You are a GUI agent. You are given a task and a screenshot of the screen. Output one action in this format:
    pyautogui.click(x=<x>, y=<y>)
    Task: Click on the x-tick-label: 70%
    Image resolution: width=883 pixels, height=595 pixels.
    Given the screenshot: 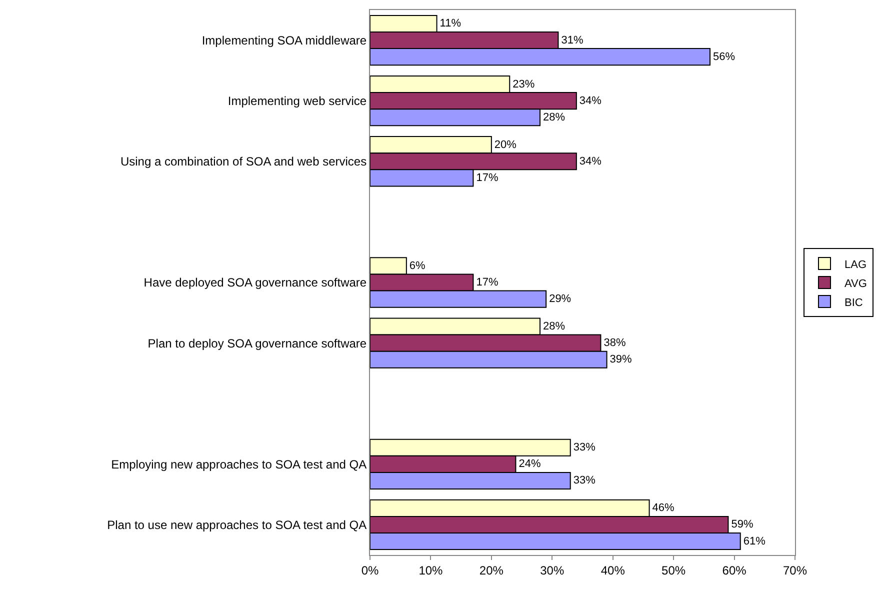 What is the action you would take?
    pyautogui.click(x=795, y=570)
    